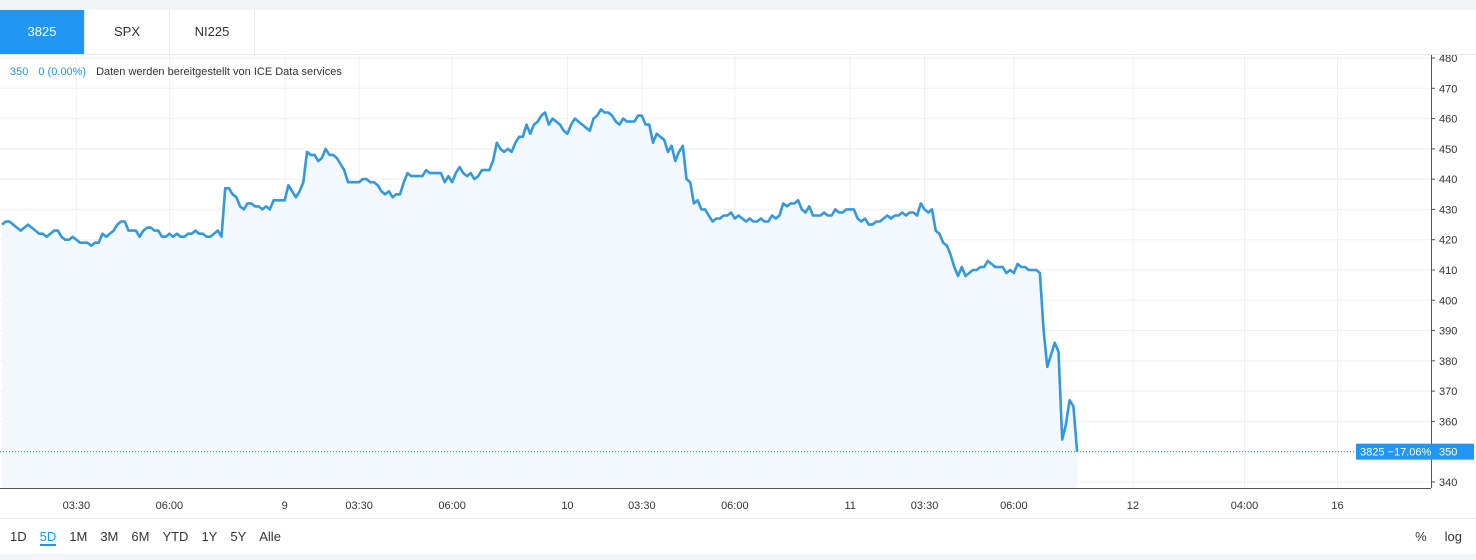  I want to click on range-selector: 1D 5D 1M 3M 6M YTD 1Y 5Y Alle, so click(152, 537).